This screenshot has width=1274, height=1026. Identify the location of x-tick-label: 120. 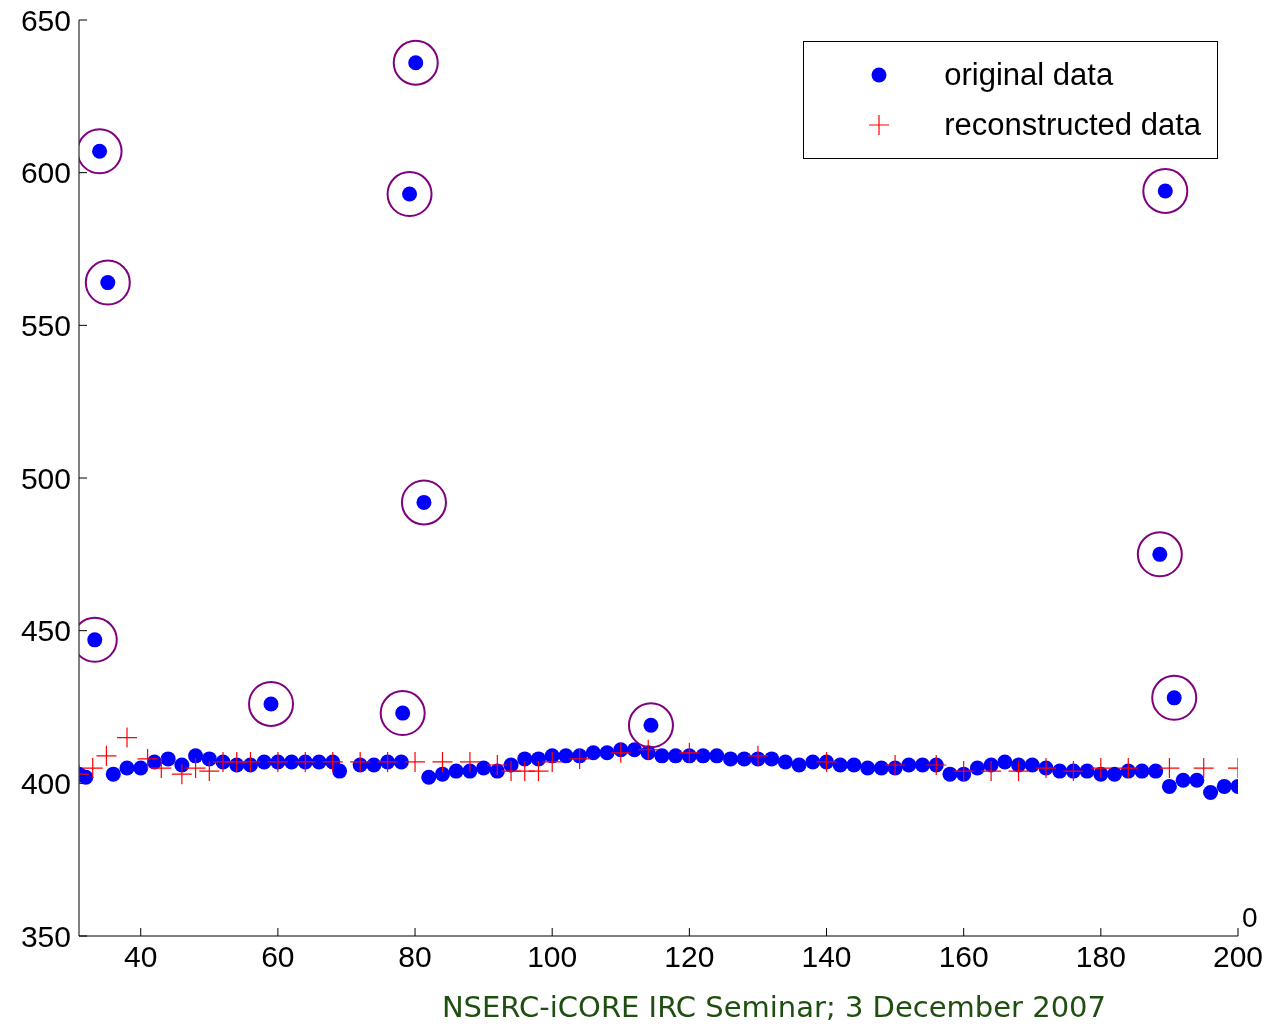
(689, 957).